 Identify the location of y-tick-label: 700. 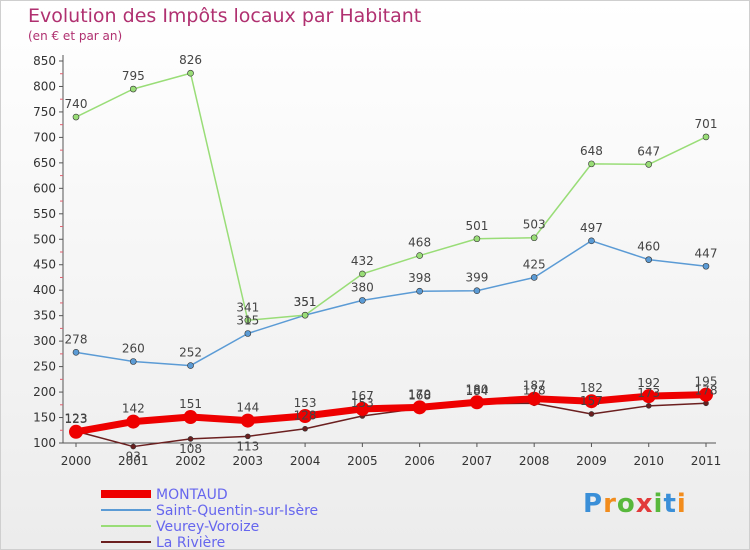
(44, 137).